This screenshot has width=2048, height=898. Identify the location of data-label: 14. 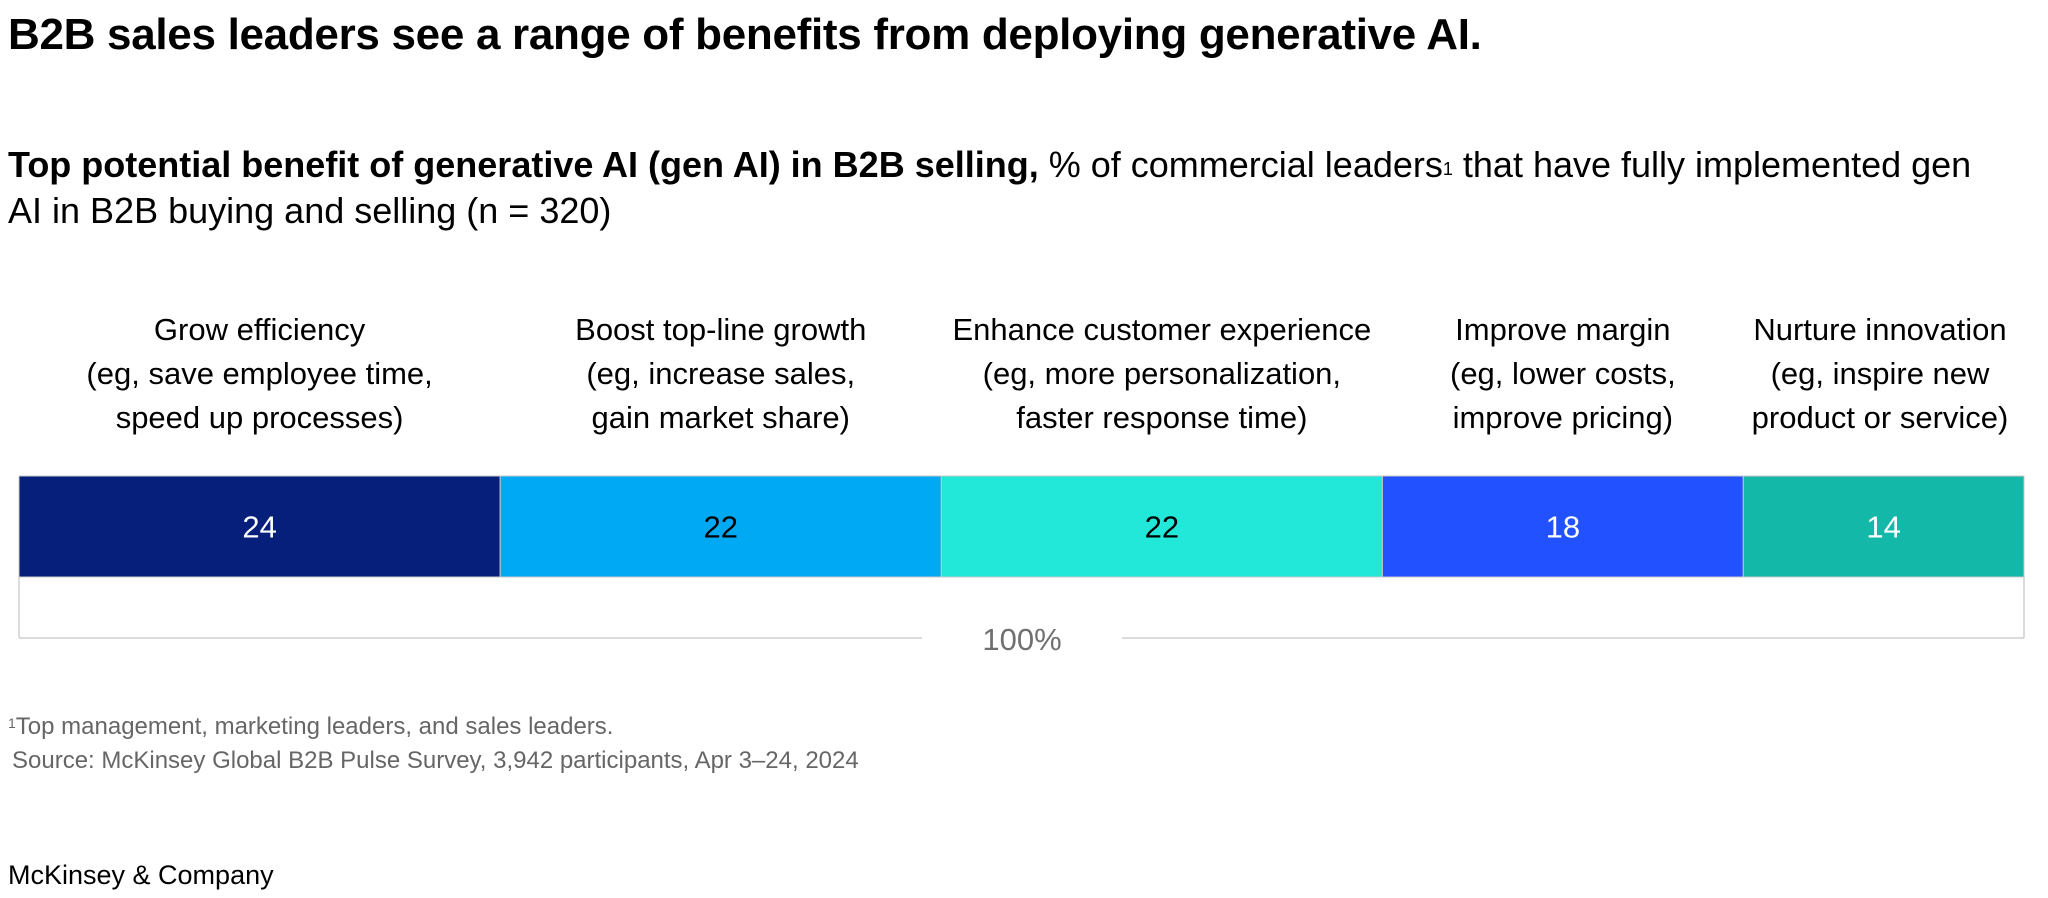
(1883, 527).